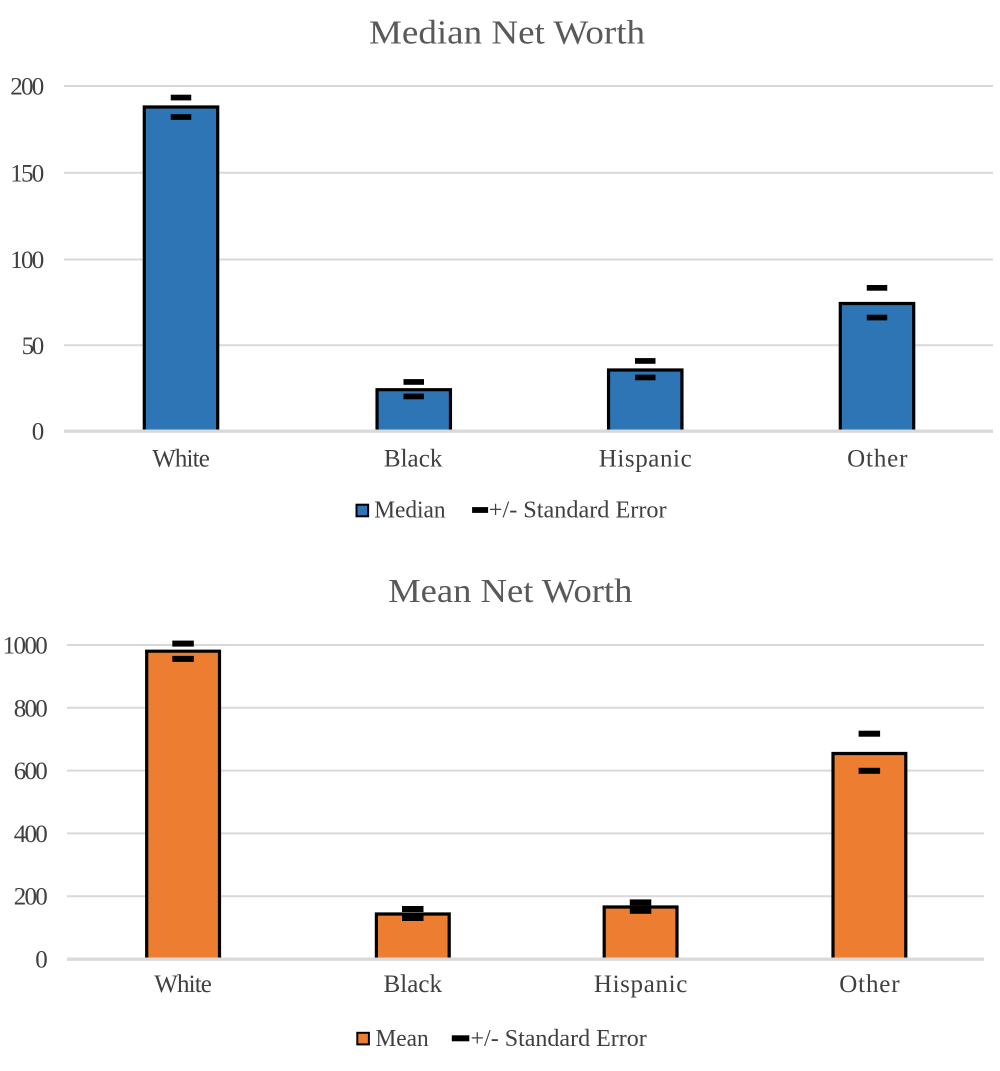  What do you see at coordinates (31, 771) in the screenshot?
I see `svg-text: 600` at bounding box center [31, 771].